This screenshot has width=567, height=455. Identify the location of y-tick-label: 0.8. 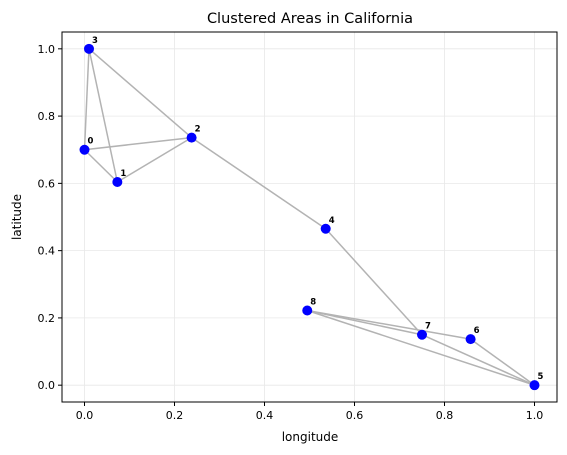
(47, 116).